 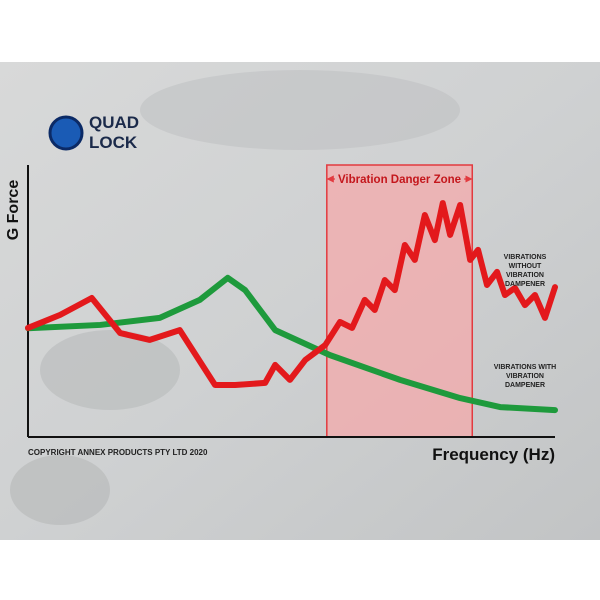 I want to click on logo-icon, so click(x=66, y=133).